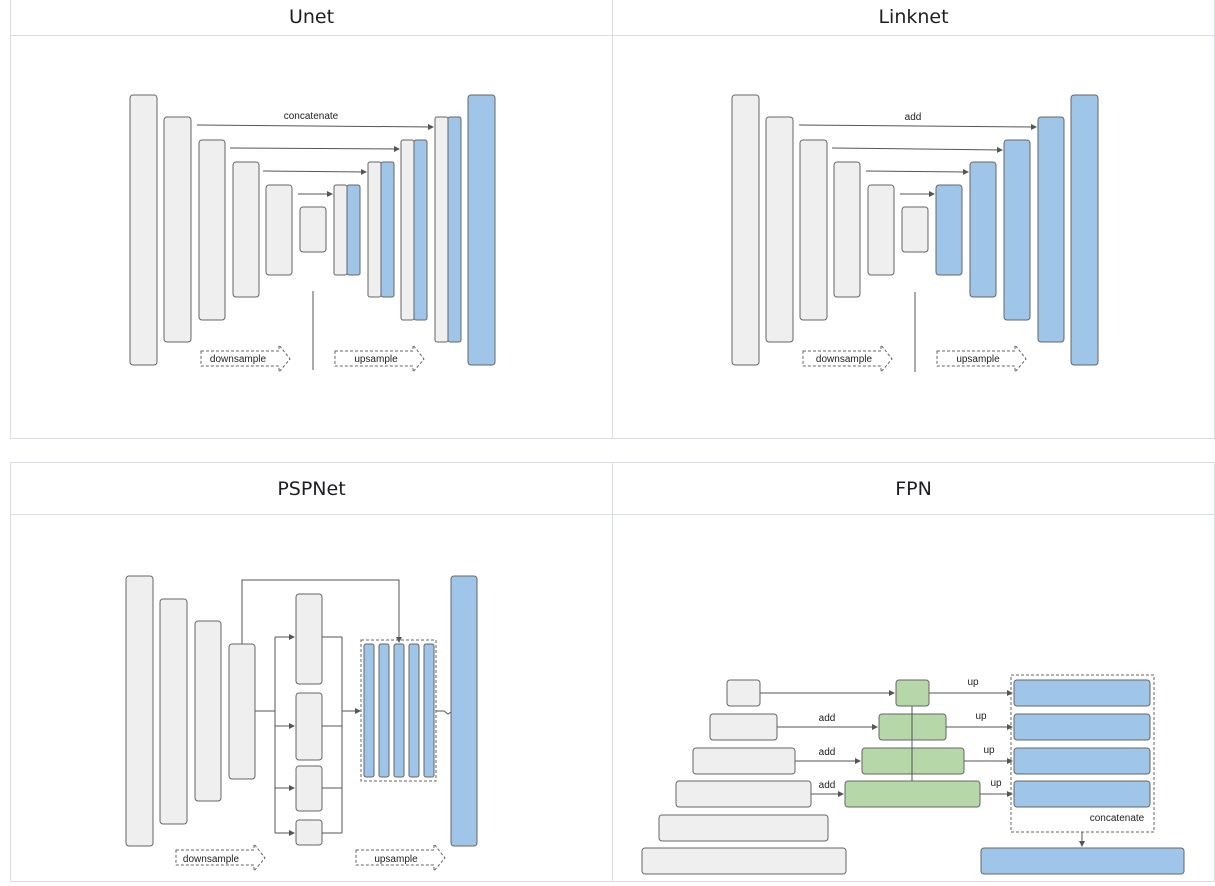 This screenshot has width=1215, height=886. I want to click on fpn-diagram: add add add up up up up concatenate, so click(913, 774).